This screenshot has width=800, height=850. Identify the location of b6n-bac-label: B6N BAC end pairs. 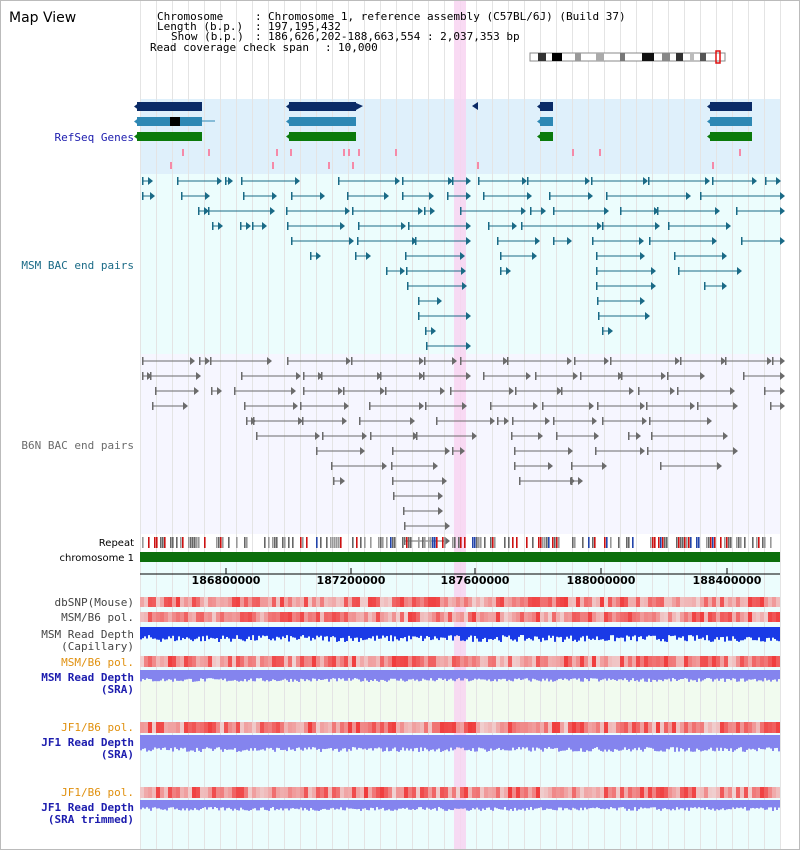
(77, 445).